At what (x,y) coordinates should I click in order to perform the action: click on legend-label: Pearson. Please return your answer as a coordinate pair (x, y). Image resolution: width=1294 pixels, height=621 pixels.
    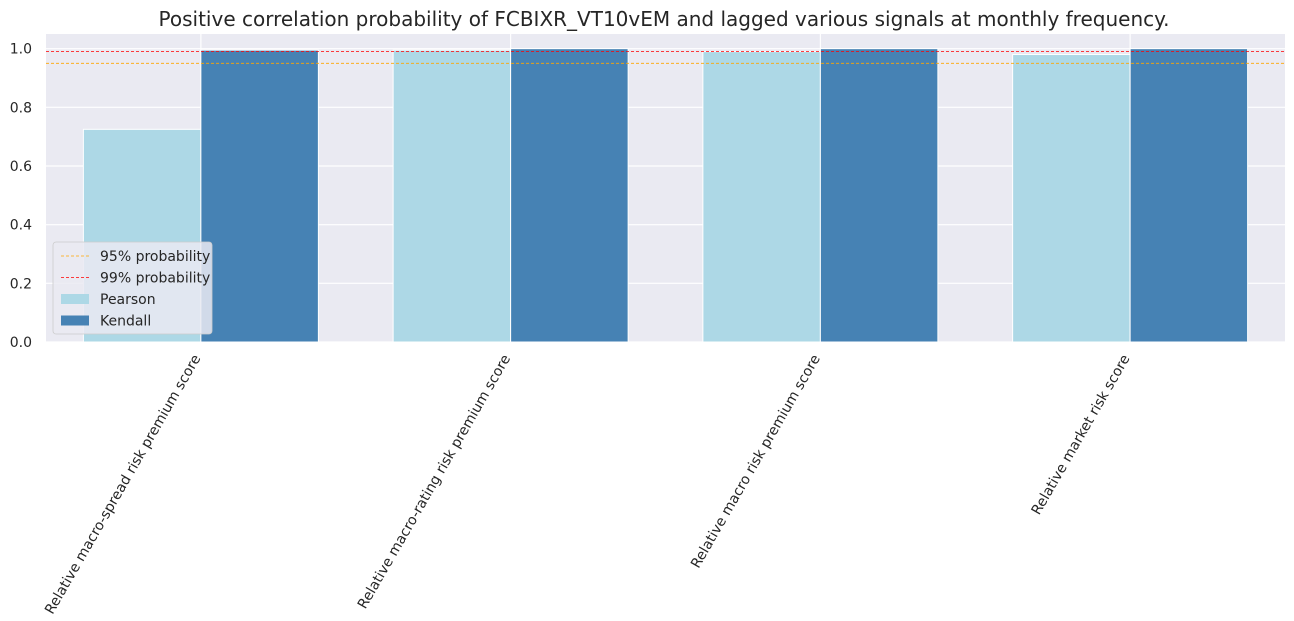
    Looking at the image, I should click on (128, 300).